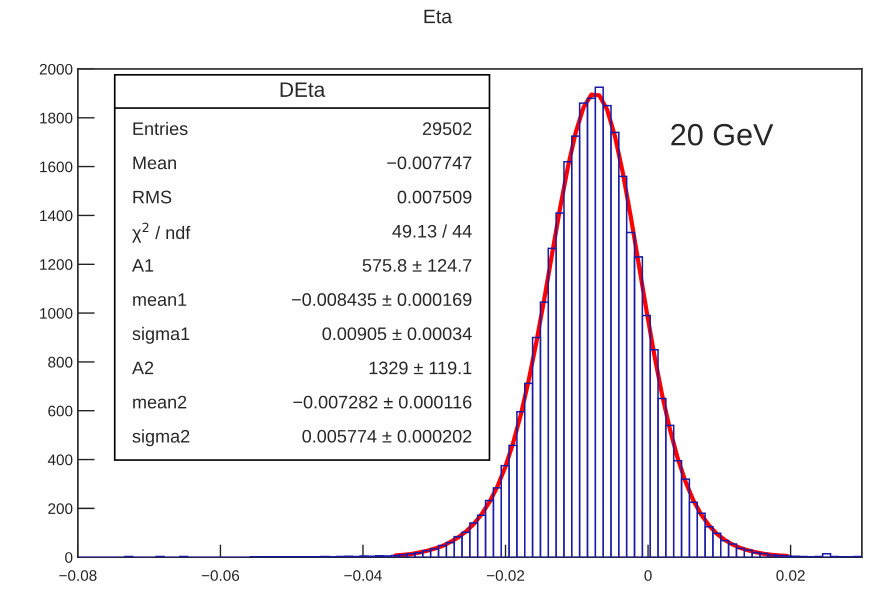  What do you see at coordinates (447, 129) in the screenshot?
I see `annotation: 29502` at bounding box center [447, 129].